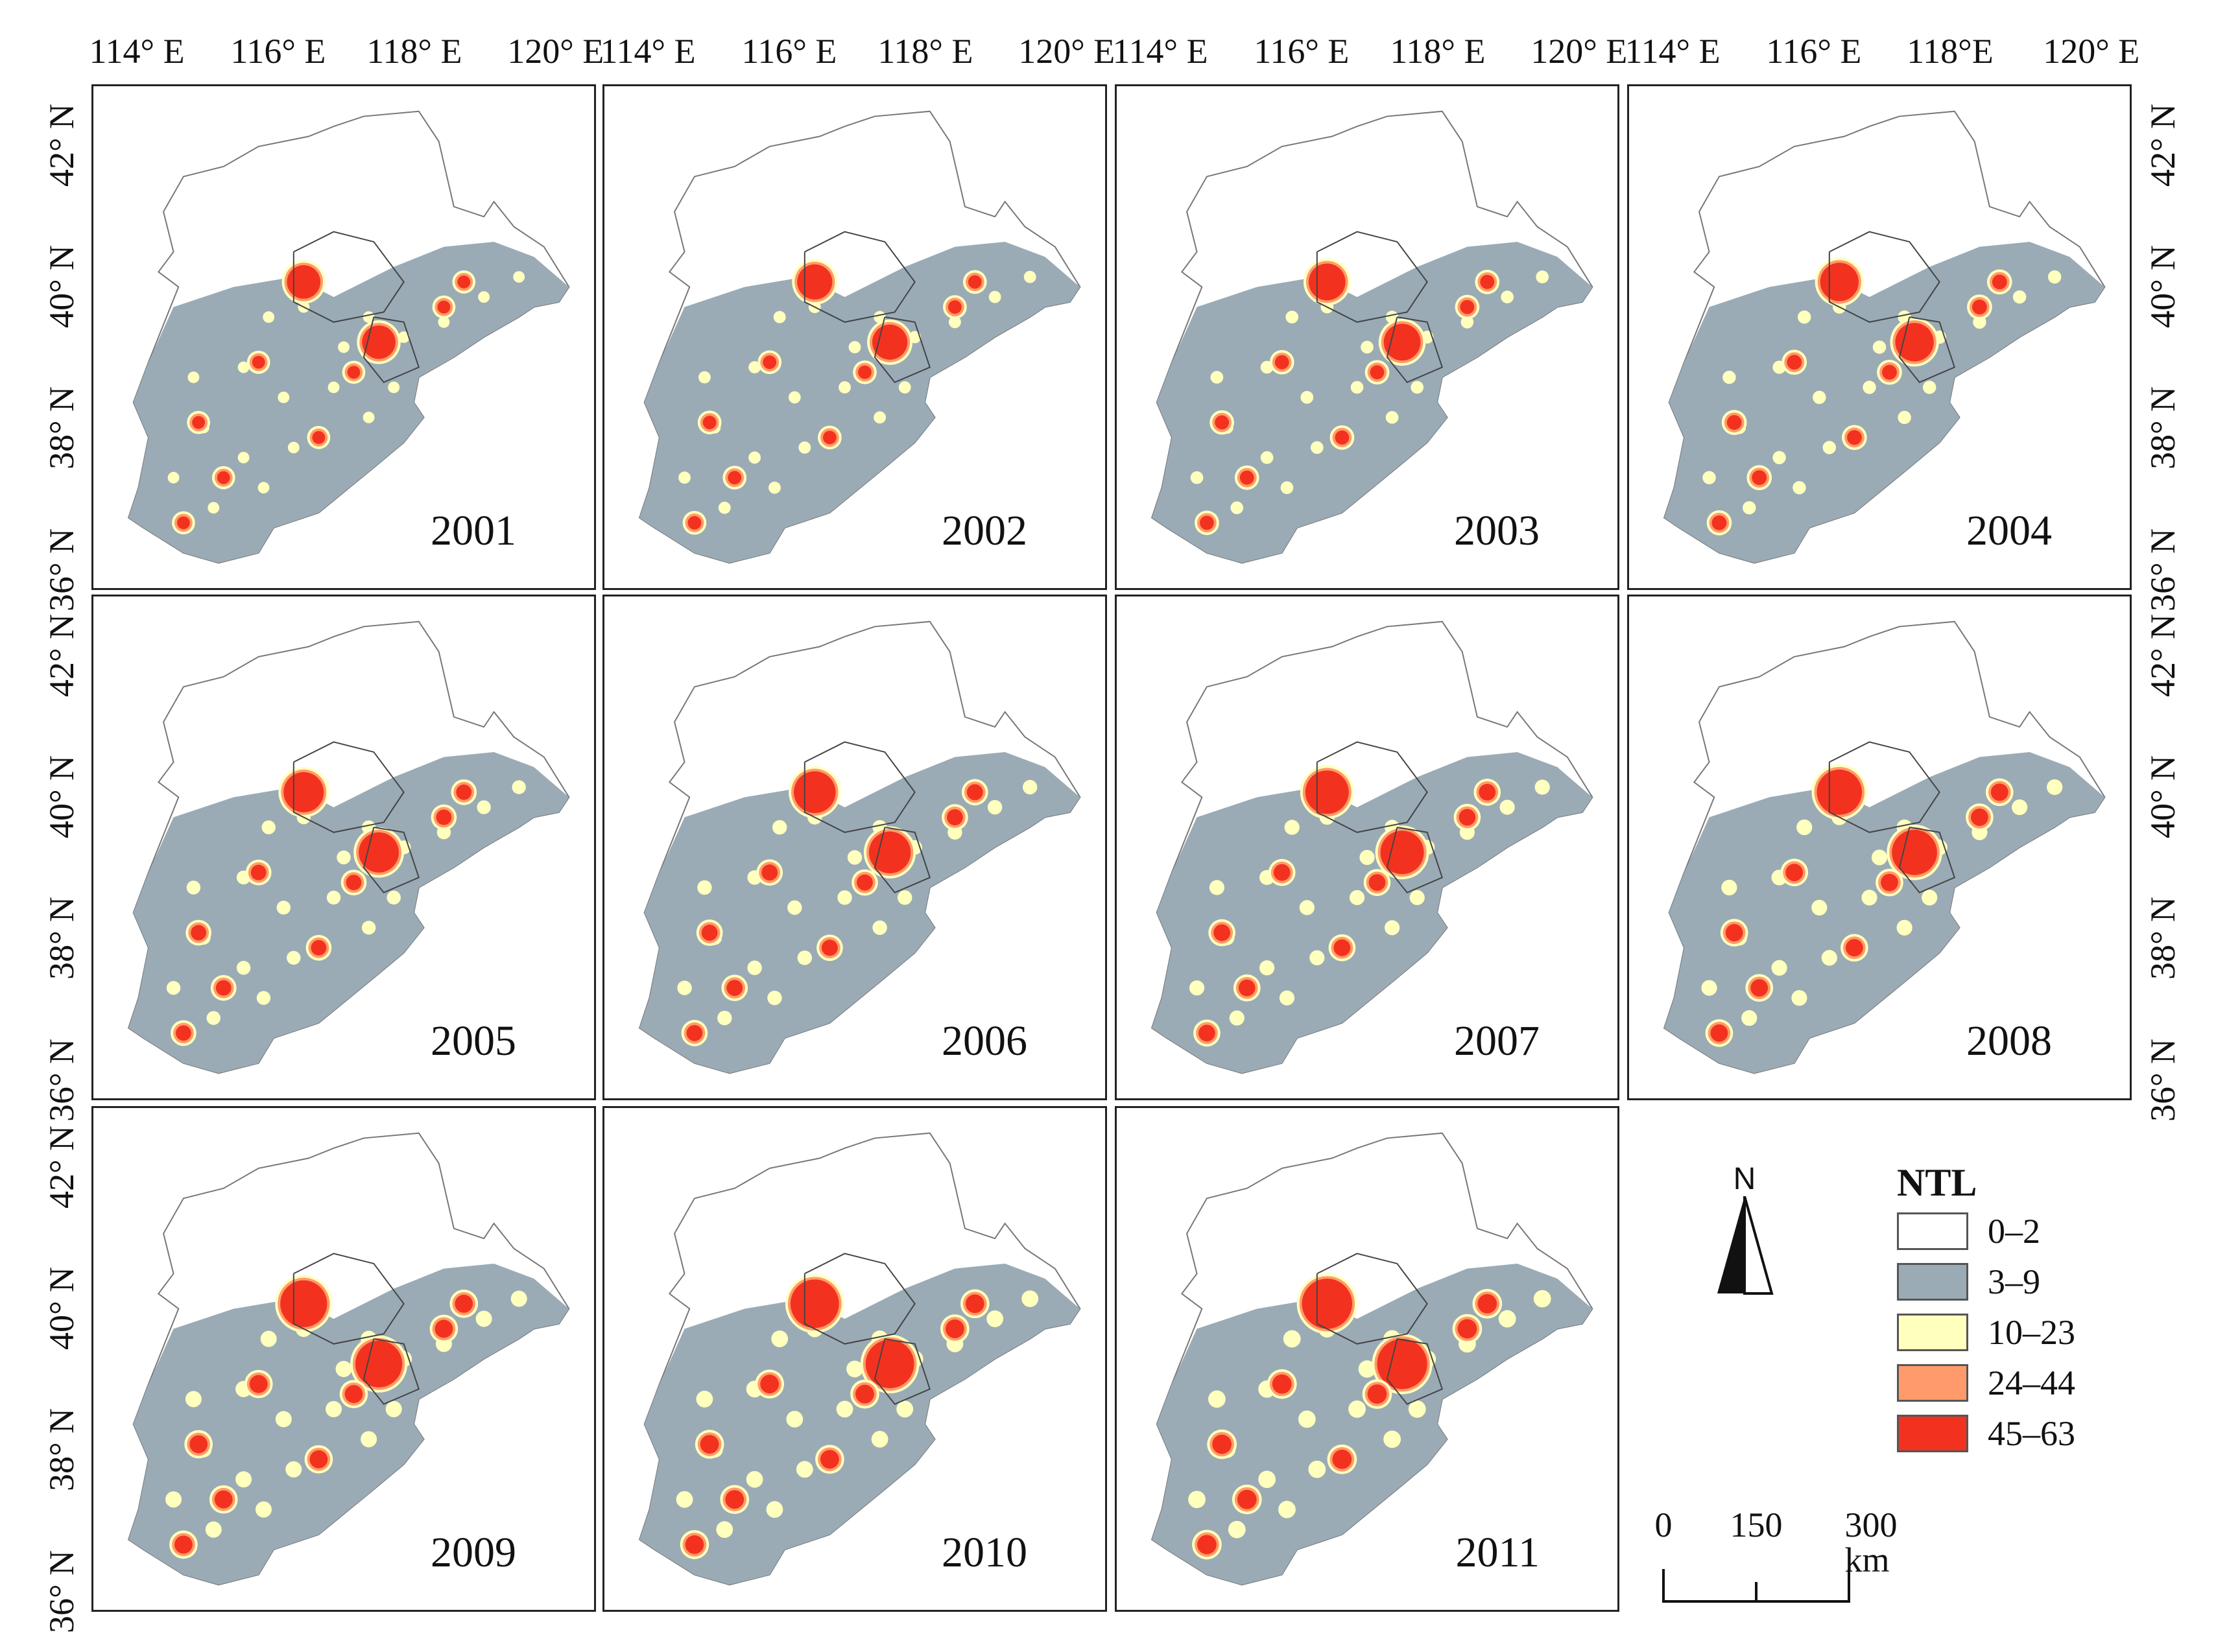  I want to click on year-label-2005: 2005, so click(474, 1041).